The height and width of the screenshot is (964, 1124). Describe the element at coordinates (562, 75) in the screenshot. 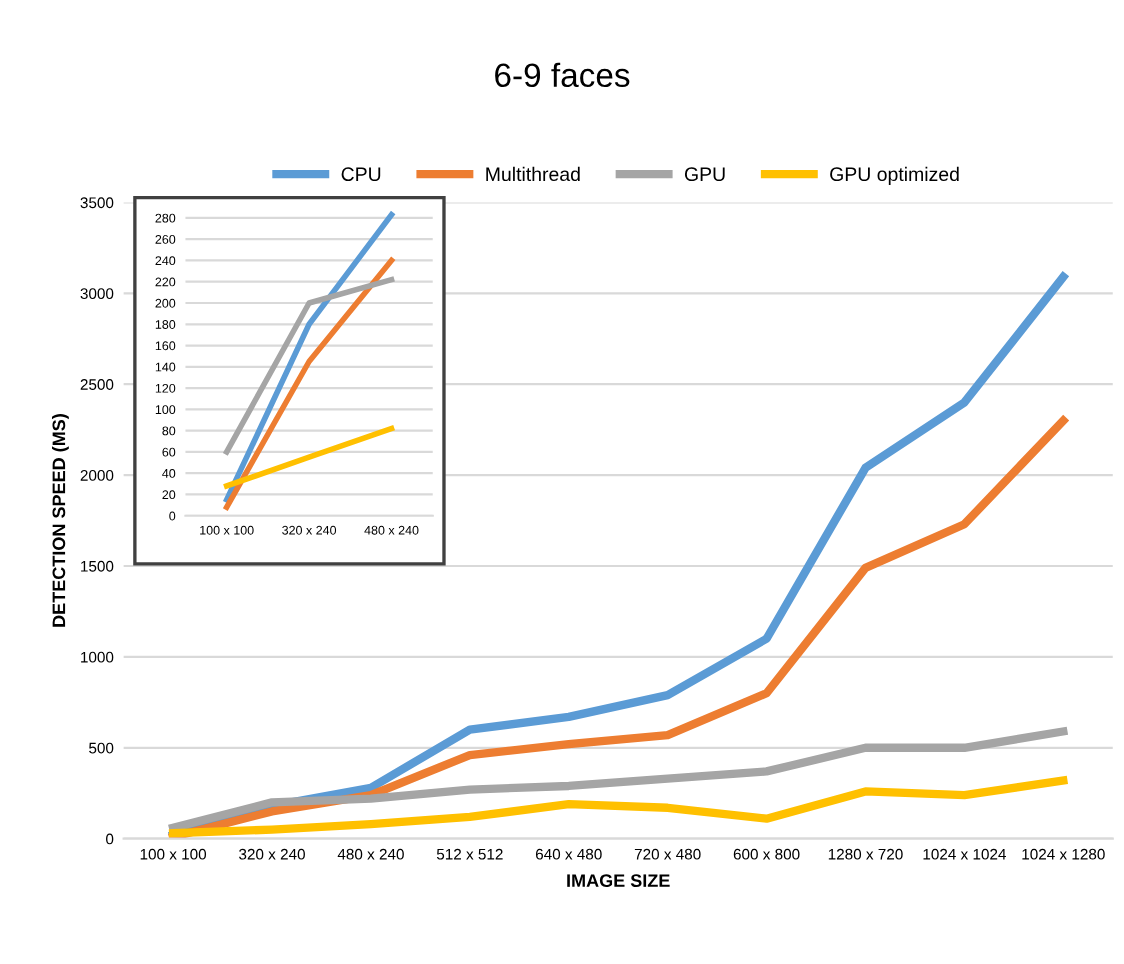

I see `chart-title: 6-9 faces` at that location.